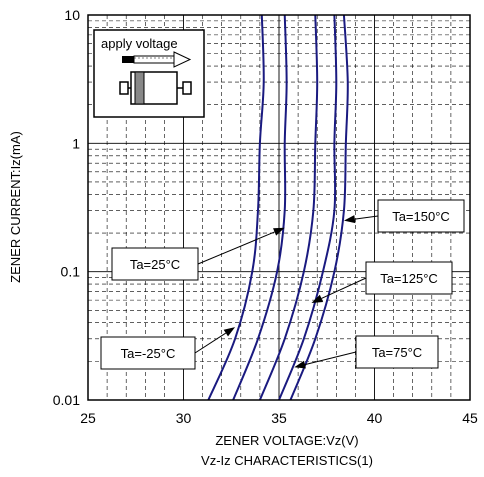 This screenshot has width=484, height=477. I want to click on callout-ta-75: Ta=75°C, so click(366, 352).